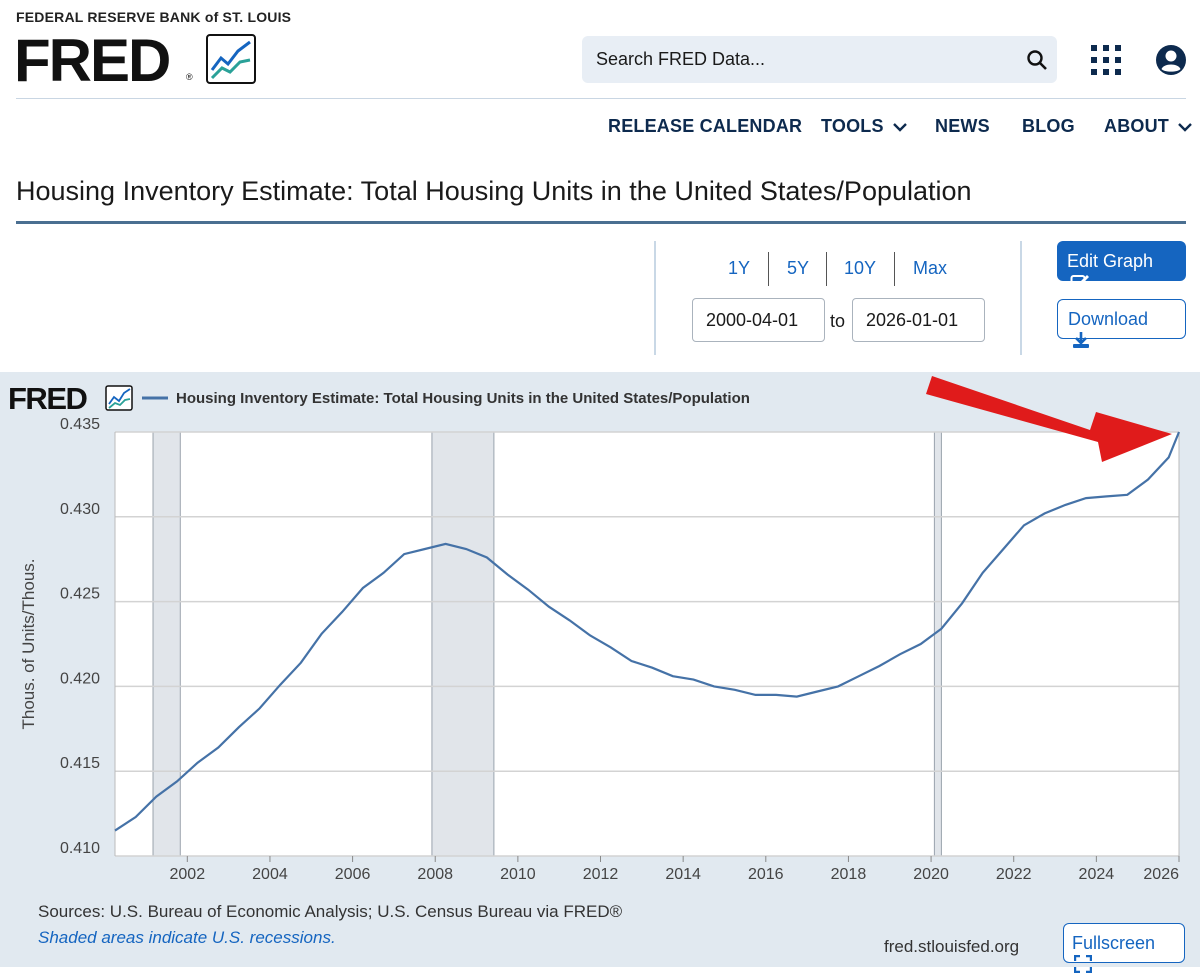 This screenshot has height=975, width=1200. Describe the element at coordinates (1106, 60) in the screenshot. I see `apps-grid-icon` at that location.